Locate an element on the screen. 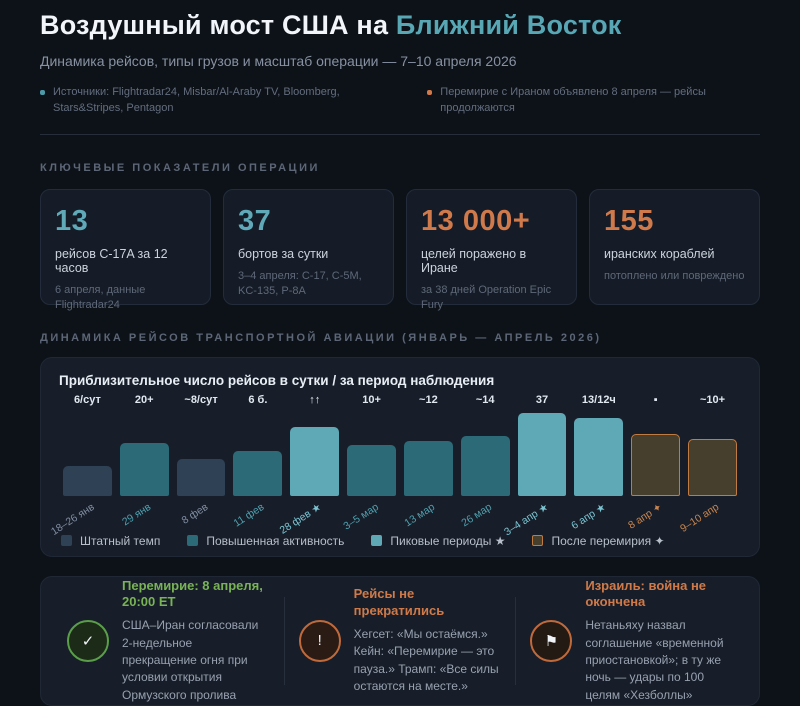 The image size is (800, 706). x-axis-label: 28 фев ★ is located at coordinates (300, 518).